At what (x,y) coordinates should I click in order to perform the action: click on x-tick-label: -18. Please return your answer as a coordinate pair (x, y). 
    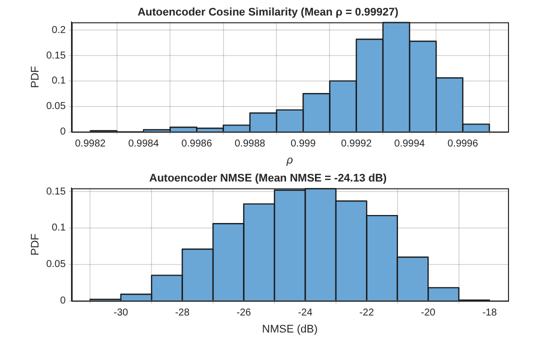
    Looking at the image, I should click on (490, 313).